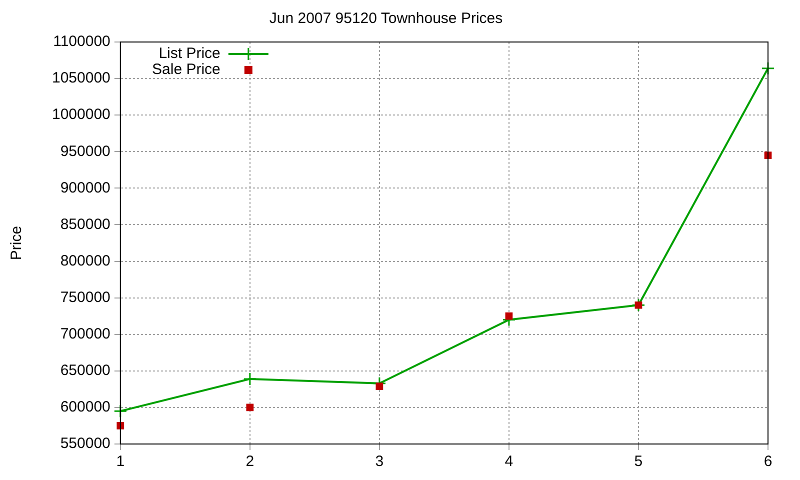 This screenshot has height=480, width=800. What do you see at coordinates (768, 461) in the screenshot?
I see `x-tick-label: 6` at bounding box center [768, 461].